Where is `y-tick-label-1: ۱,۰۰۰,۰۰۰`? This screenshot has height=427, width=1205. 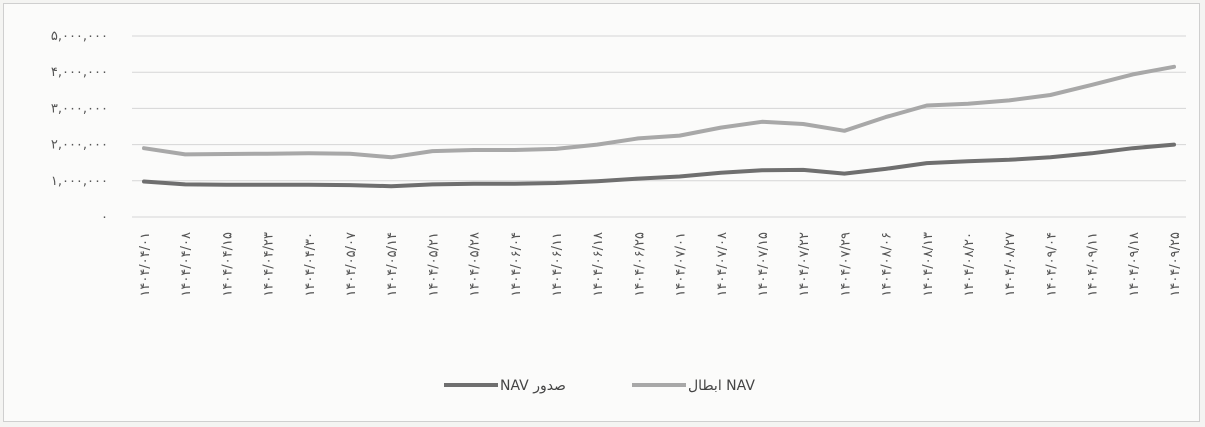 y-tick-label-1: ۱,۰۰۰,۰۰۰ is located at coordinates (79, 181).